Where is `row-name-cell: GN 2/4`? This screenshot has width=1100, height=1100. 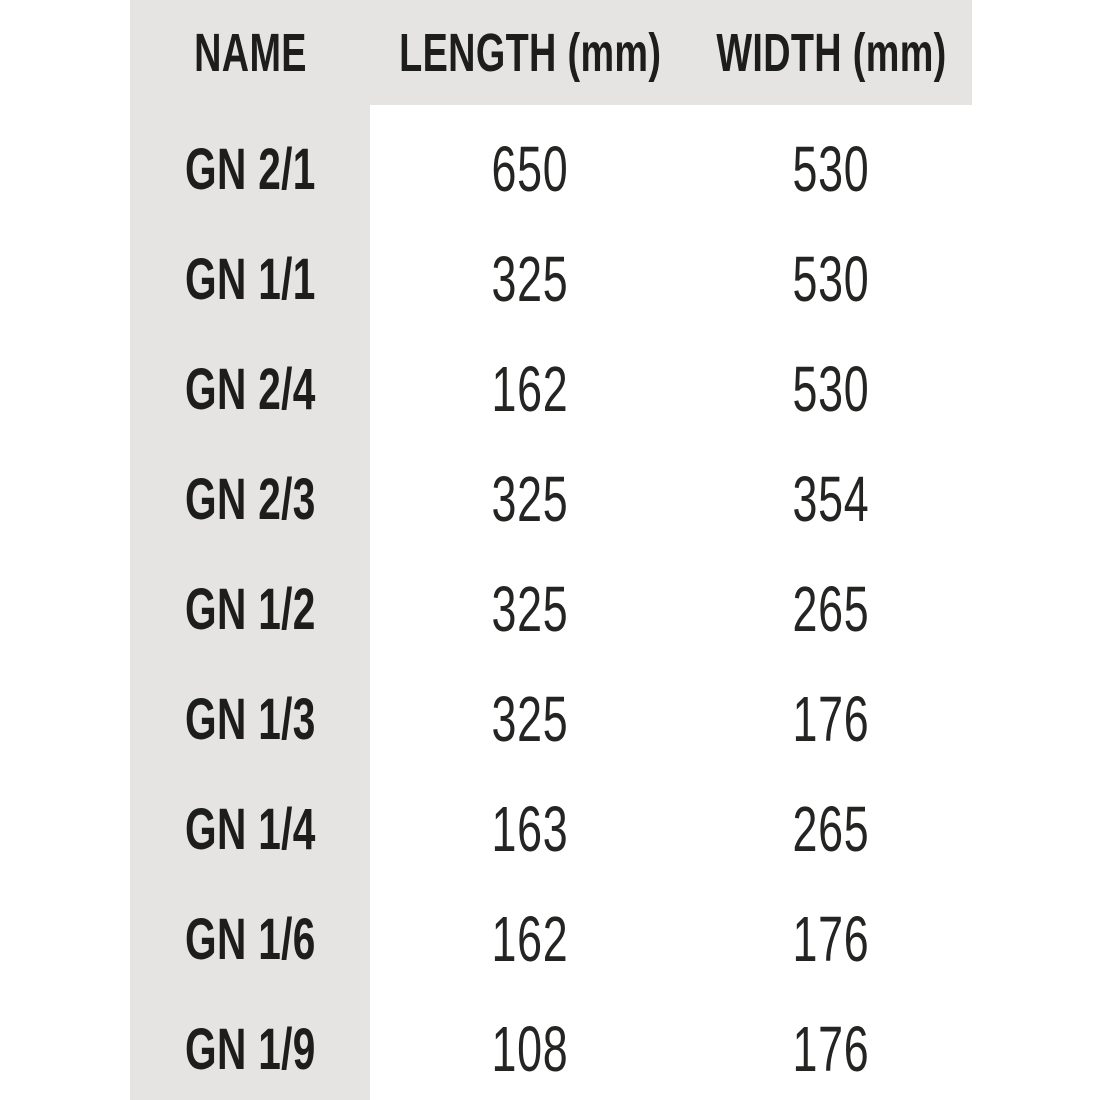 row-name-cell: GN 2/4 is located at coordinates (250, 389).